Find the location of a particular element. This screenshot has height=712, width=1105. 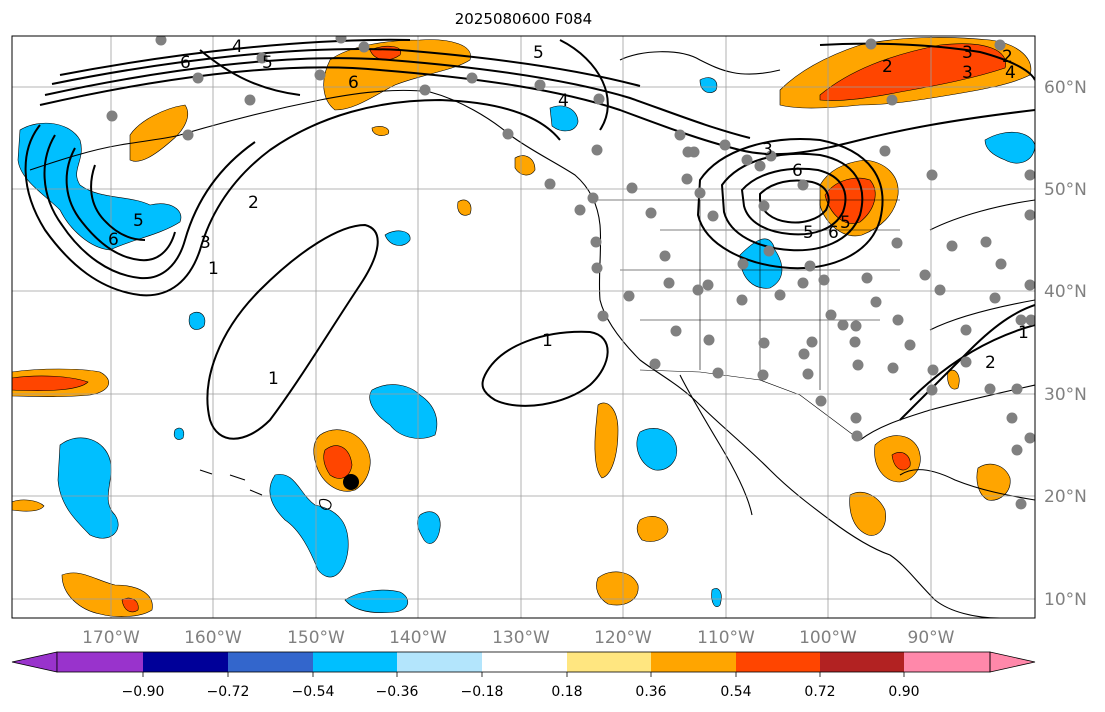

longitude-label: 110°W is located at coordinates (726, 638).